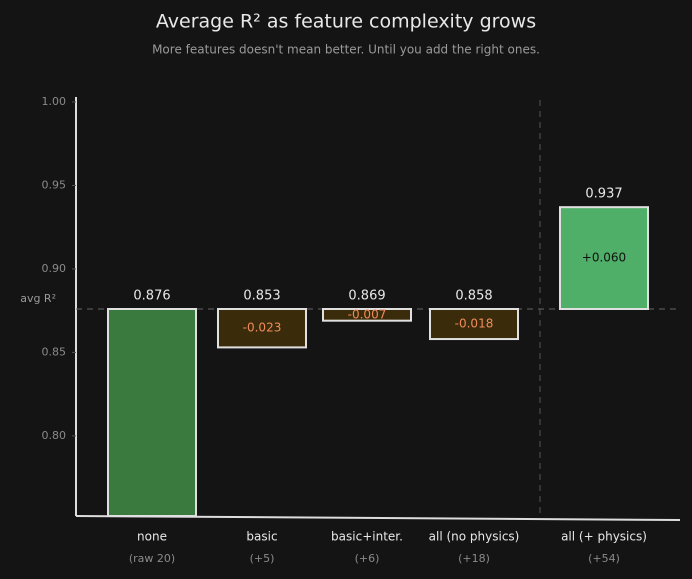 Image resolution: width=692 pixels, height=579 pixels. Describe the element at coordinates (54, 435) in the screenshot. I see `y-tick-label: 0.80` at that location.